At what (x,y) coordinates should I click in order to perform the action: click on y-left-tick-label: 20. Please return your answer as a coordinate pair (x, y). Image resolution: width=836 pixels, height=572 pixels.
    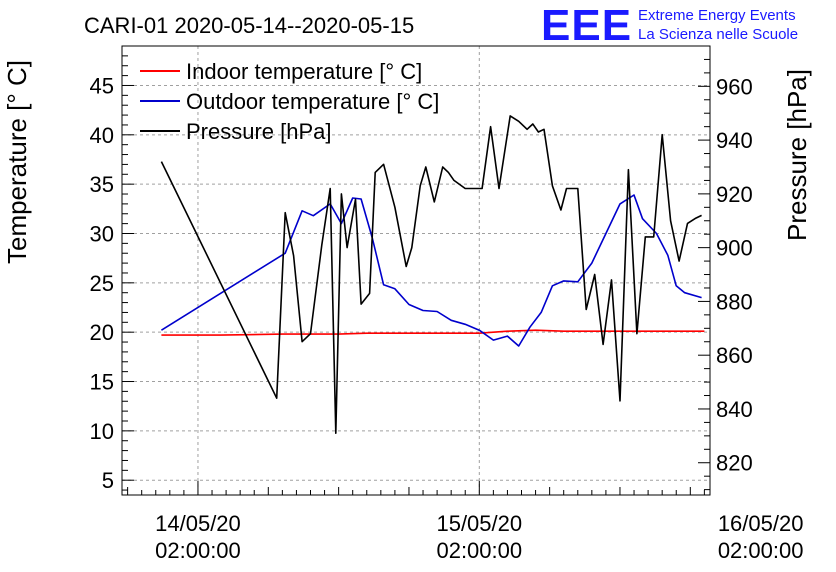
    Looking at the image, I should click on (102, 332).